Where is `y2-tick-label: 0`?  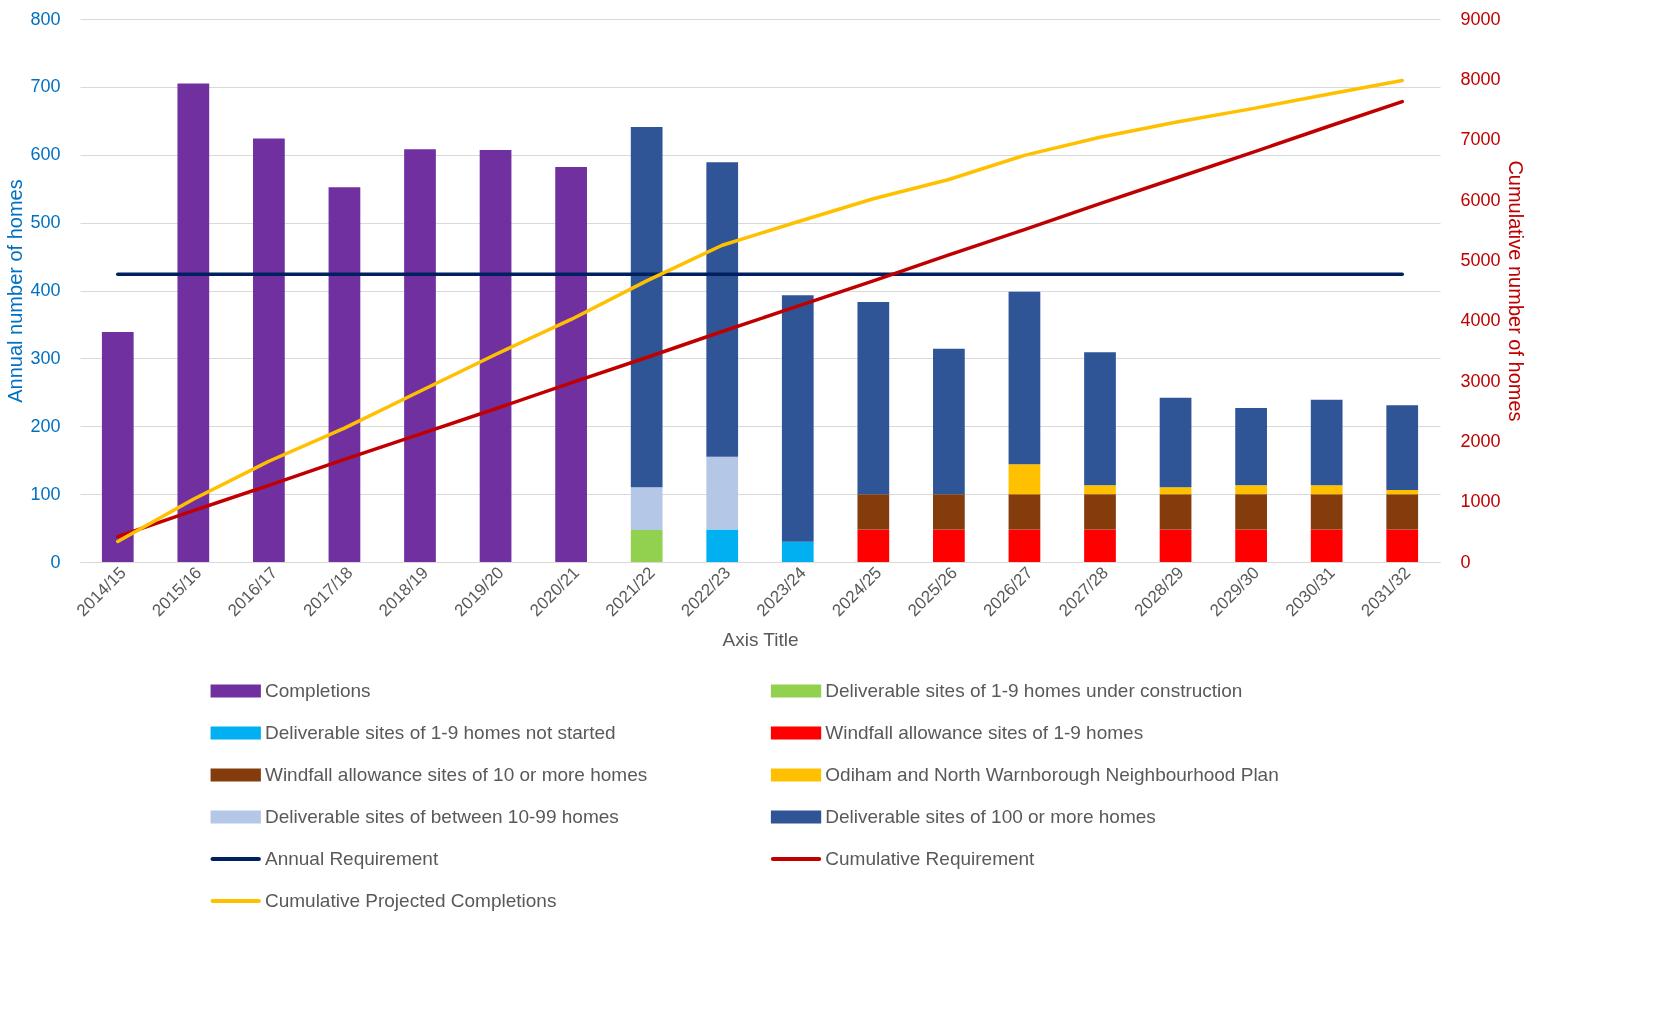
y2-tick-label: 0 is located at coordinates (1465, 561).